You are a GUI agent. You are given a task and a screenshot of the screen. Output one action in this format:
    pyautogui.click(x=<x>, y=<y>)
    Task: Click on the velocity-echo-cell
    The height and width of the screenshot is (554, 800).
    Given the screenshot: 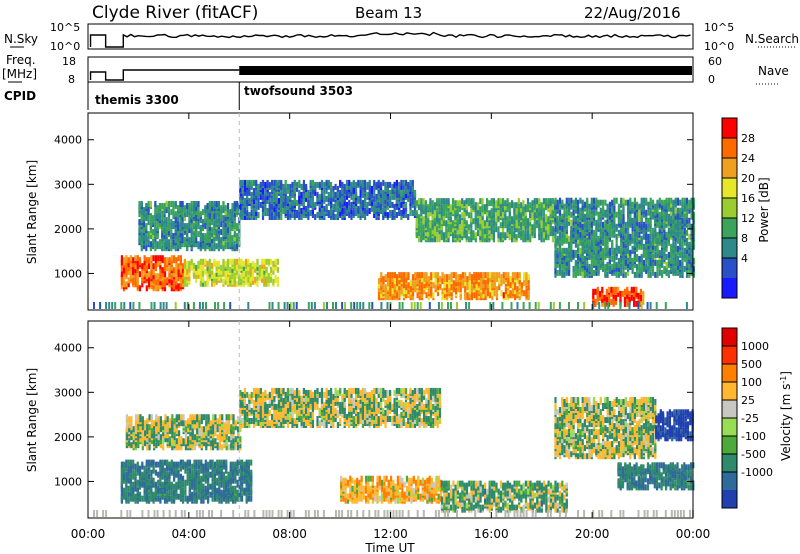 What is the action you would take?
    pyautogui.click(x=162, y=484)
    